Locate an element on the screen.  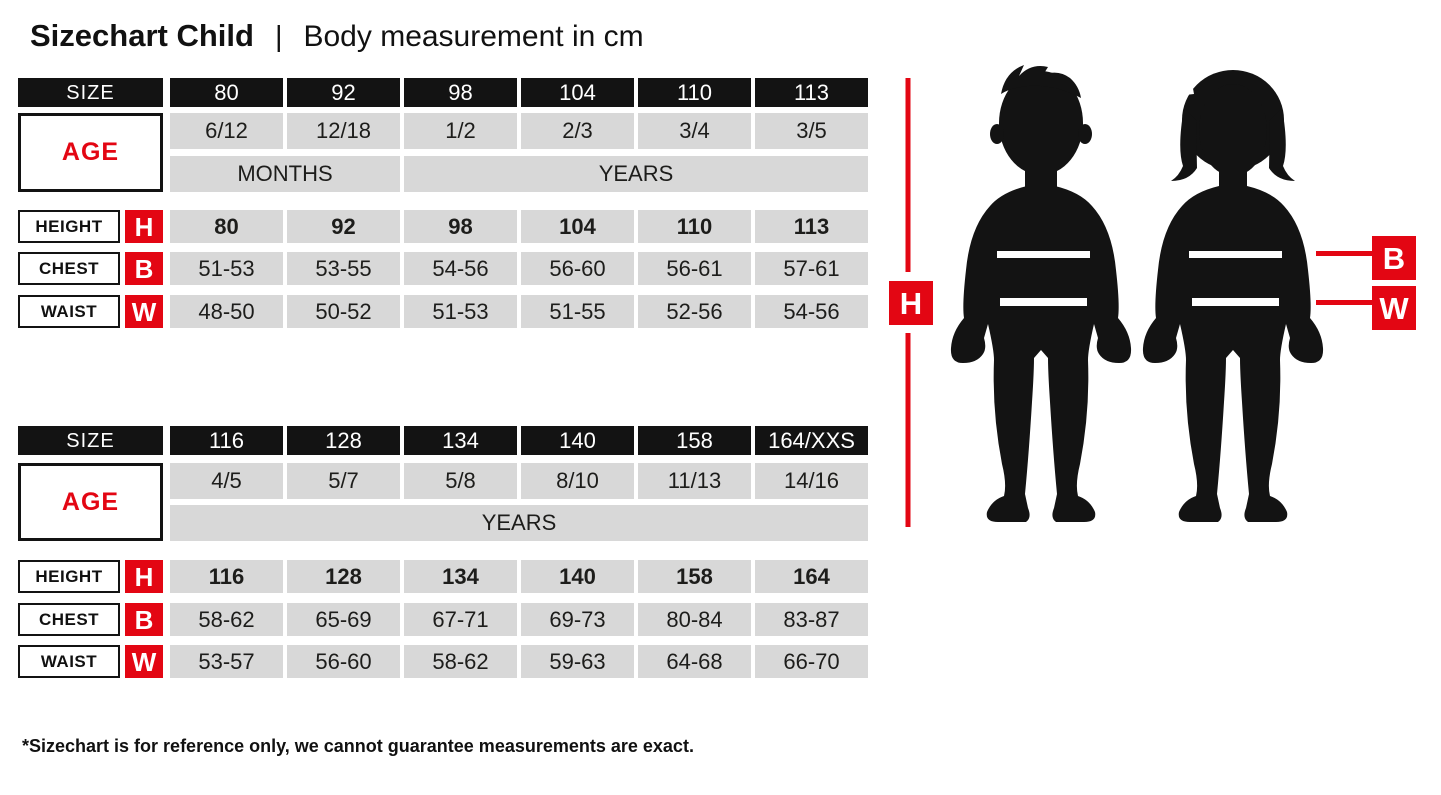
age-row: 4/5 5/7 5/8 8/10 11/13 14/16 is located at coordinates (443, 481).